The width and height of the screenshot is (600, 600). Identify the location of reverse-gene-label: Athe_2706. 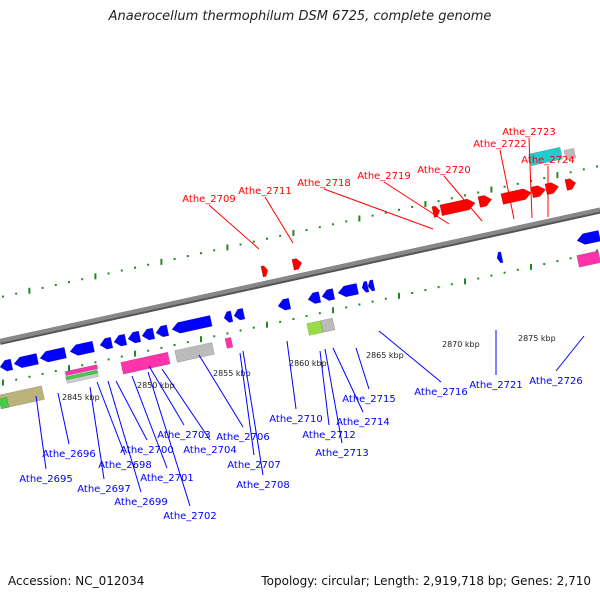
(243, 437).